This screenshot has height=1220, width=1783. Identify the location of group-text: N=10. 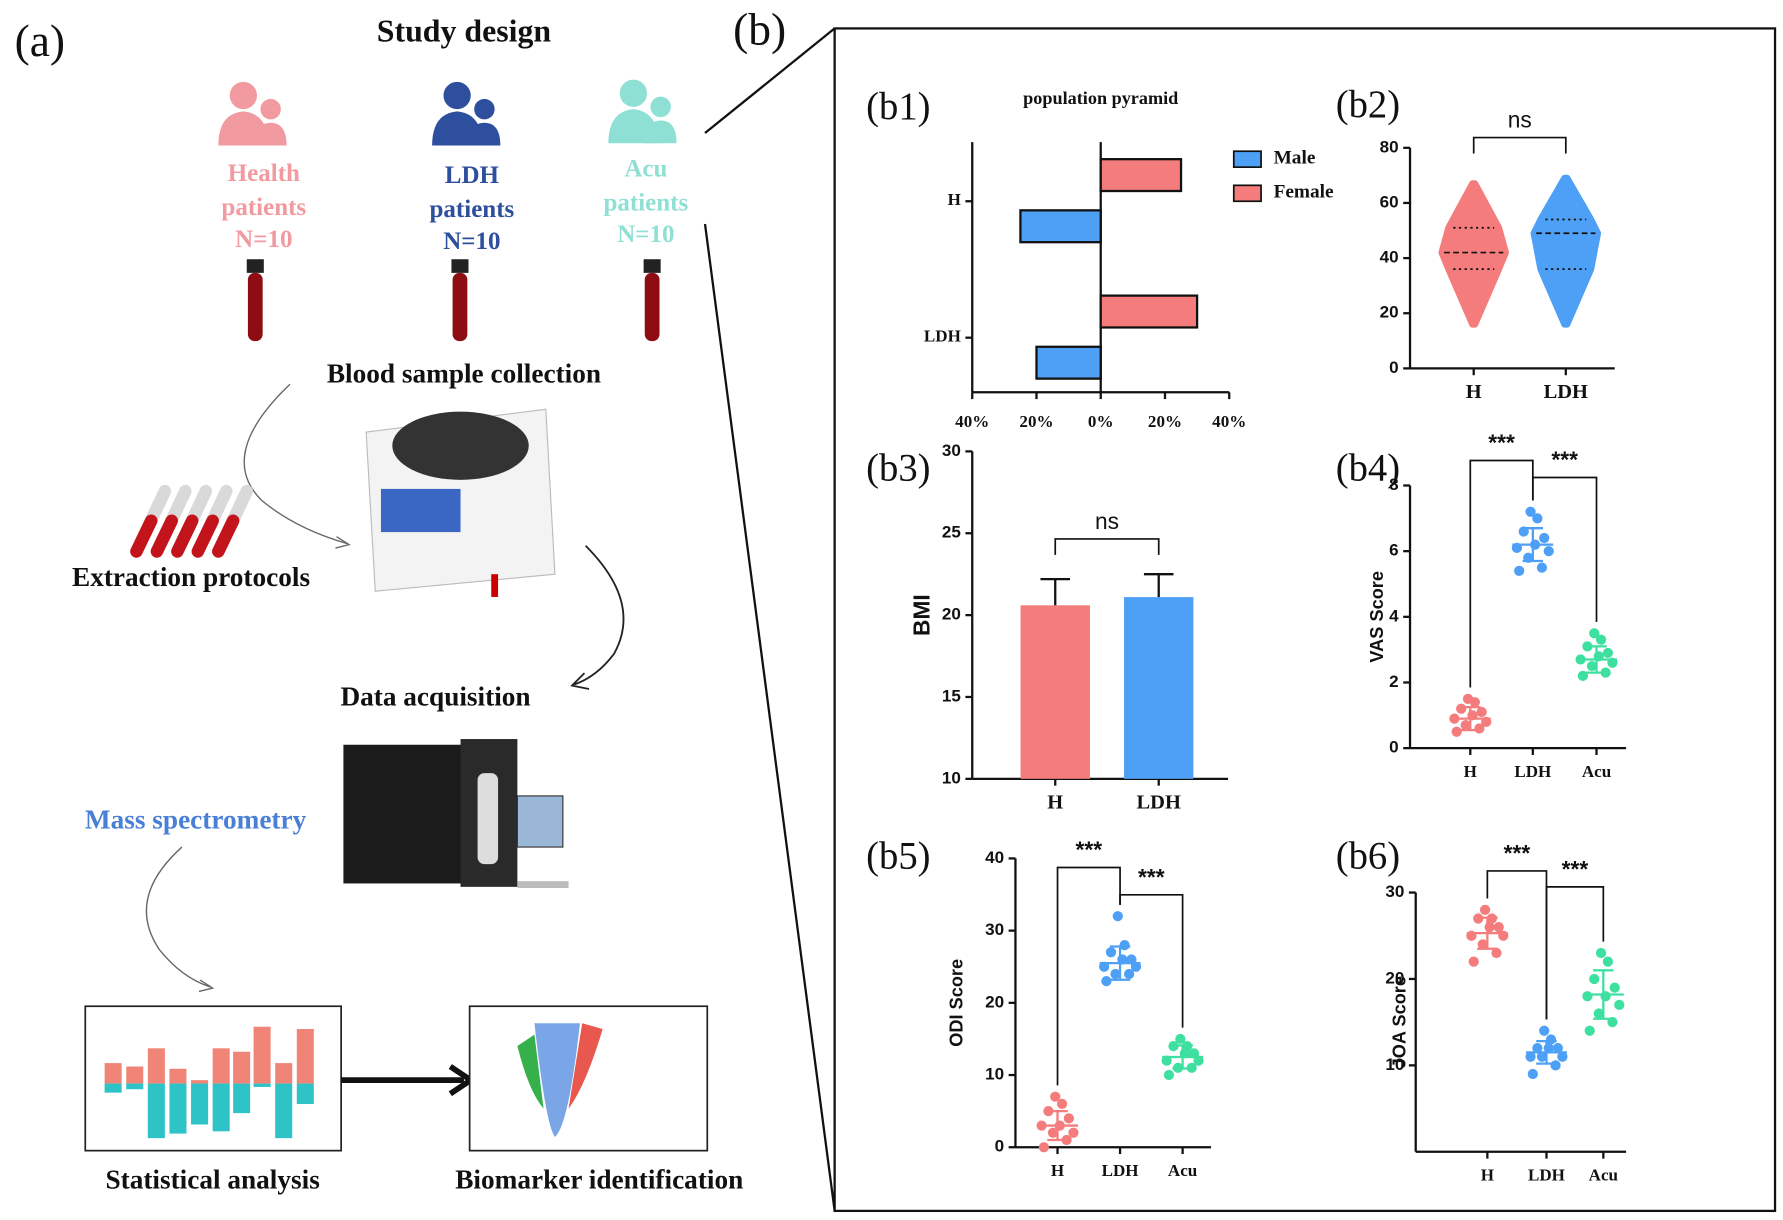
(263, 239).